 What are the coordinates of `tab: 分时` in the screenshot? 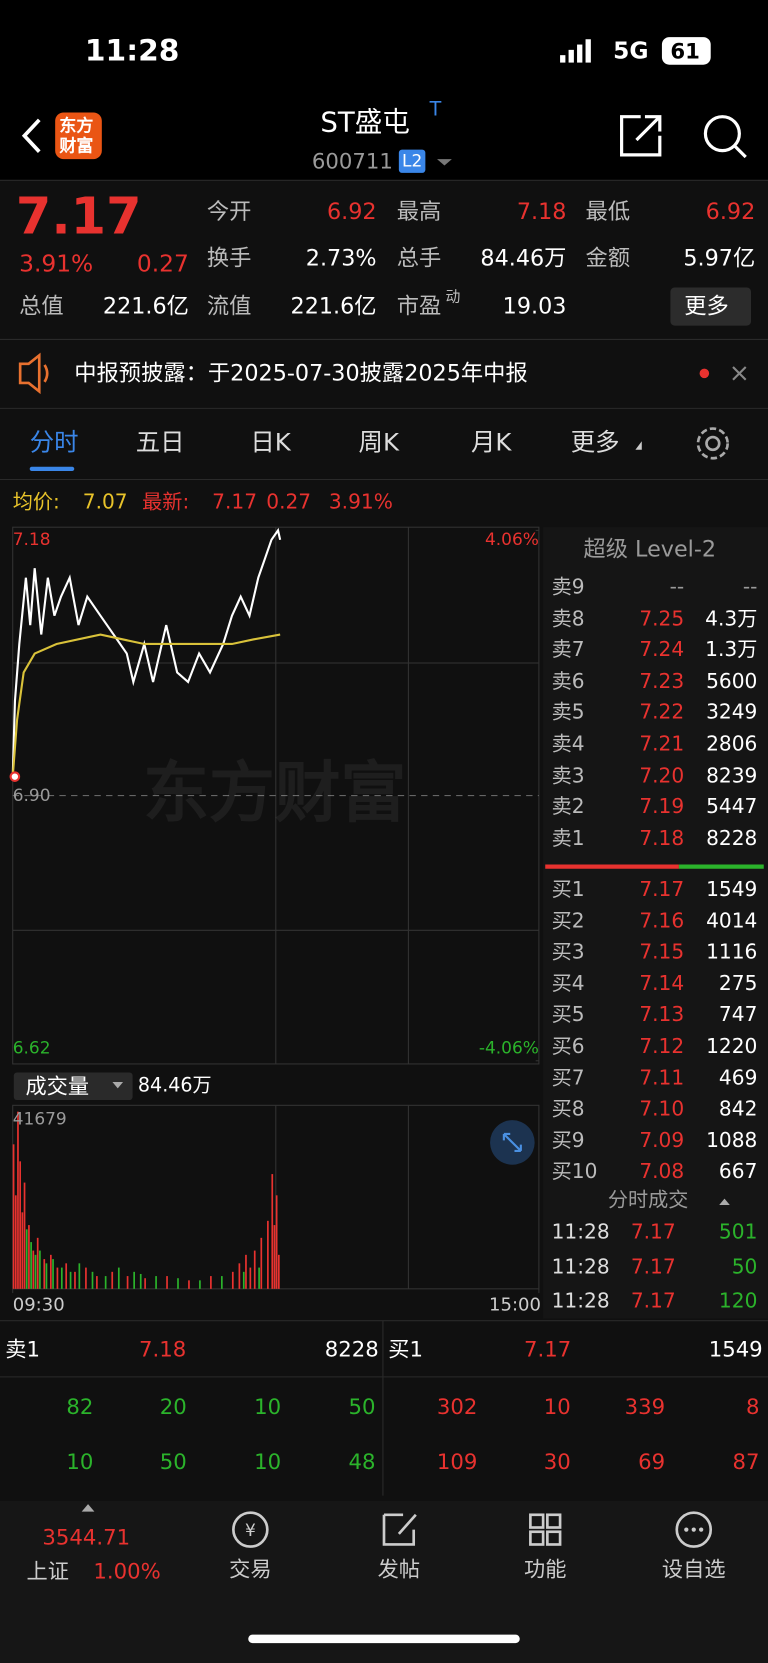 It's located at (54, 443).